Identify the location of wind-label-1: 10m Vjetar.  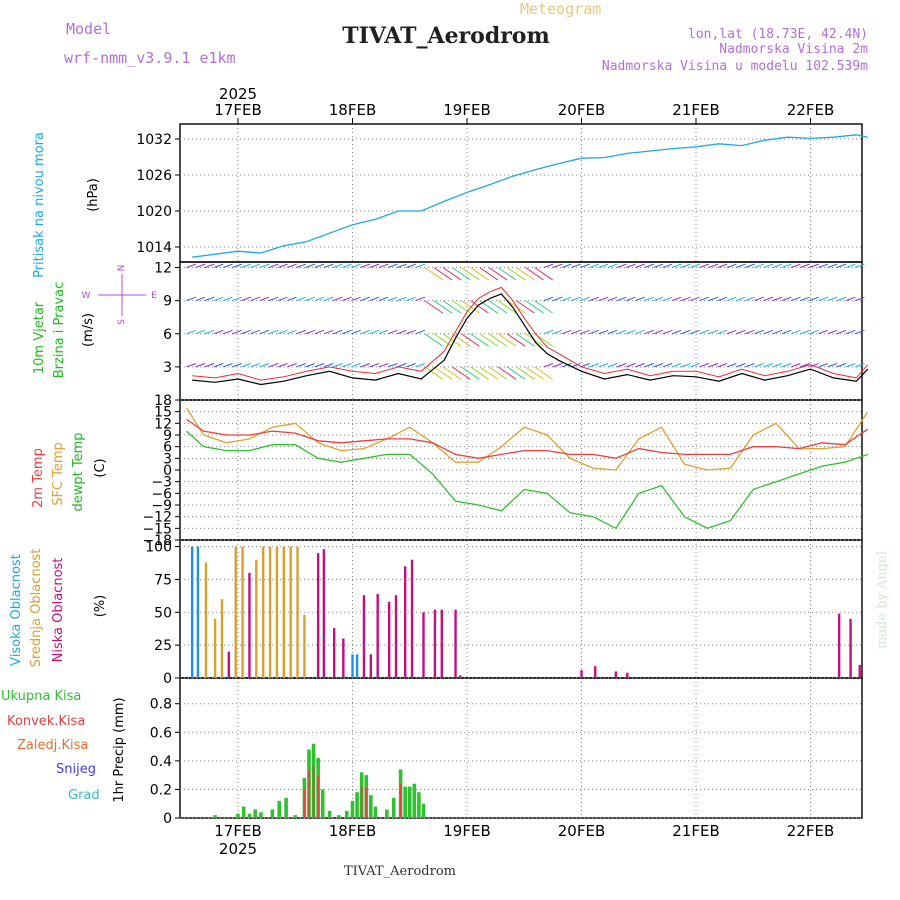
(39, 337).